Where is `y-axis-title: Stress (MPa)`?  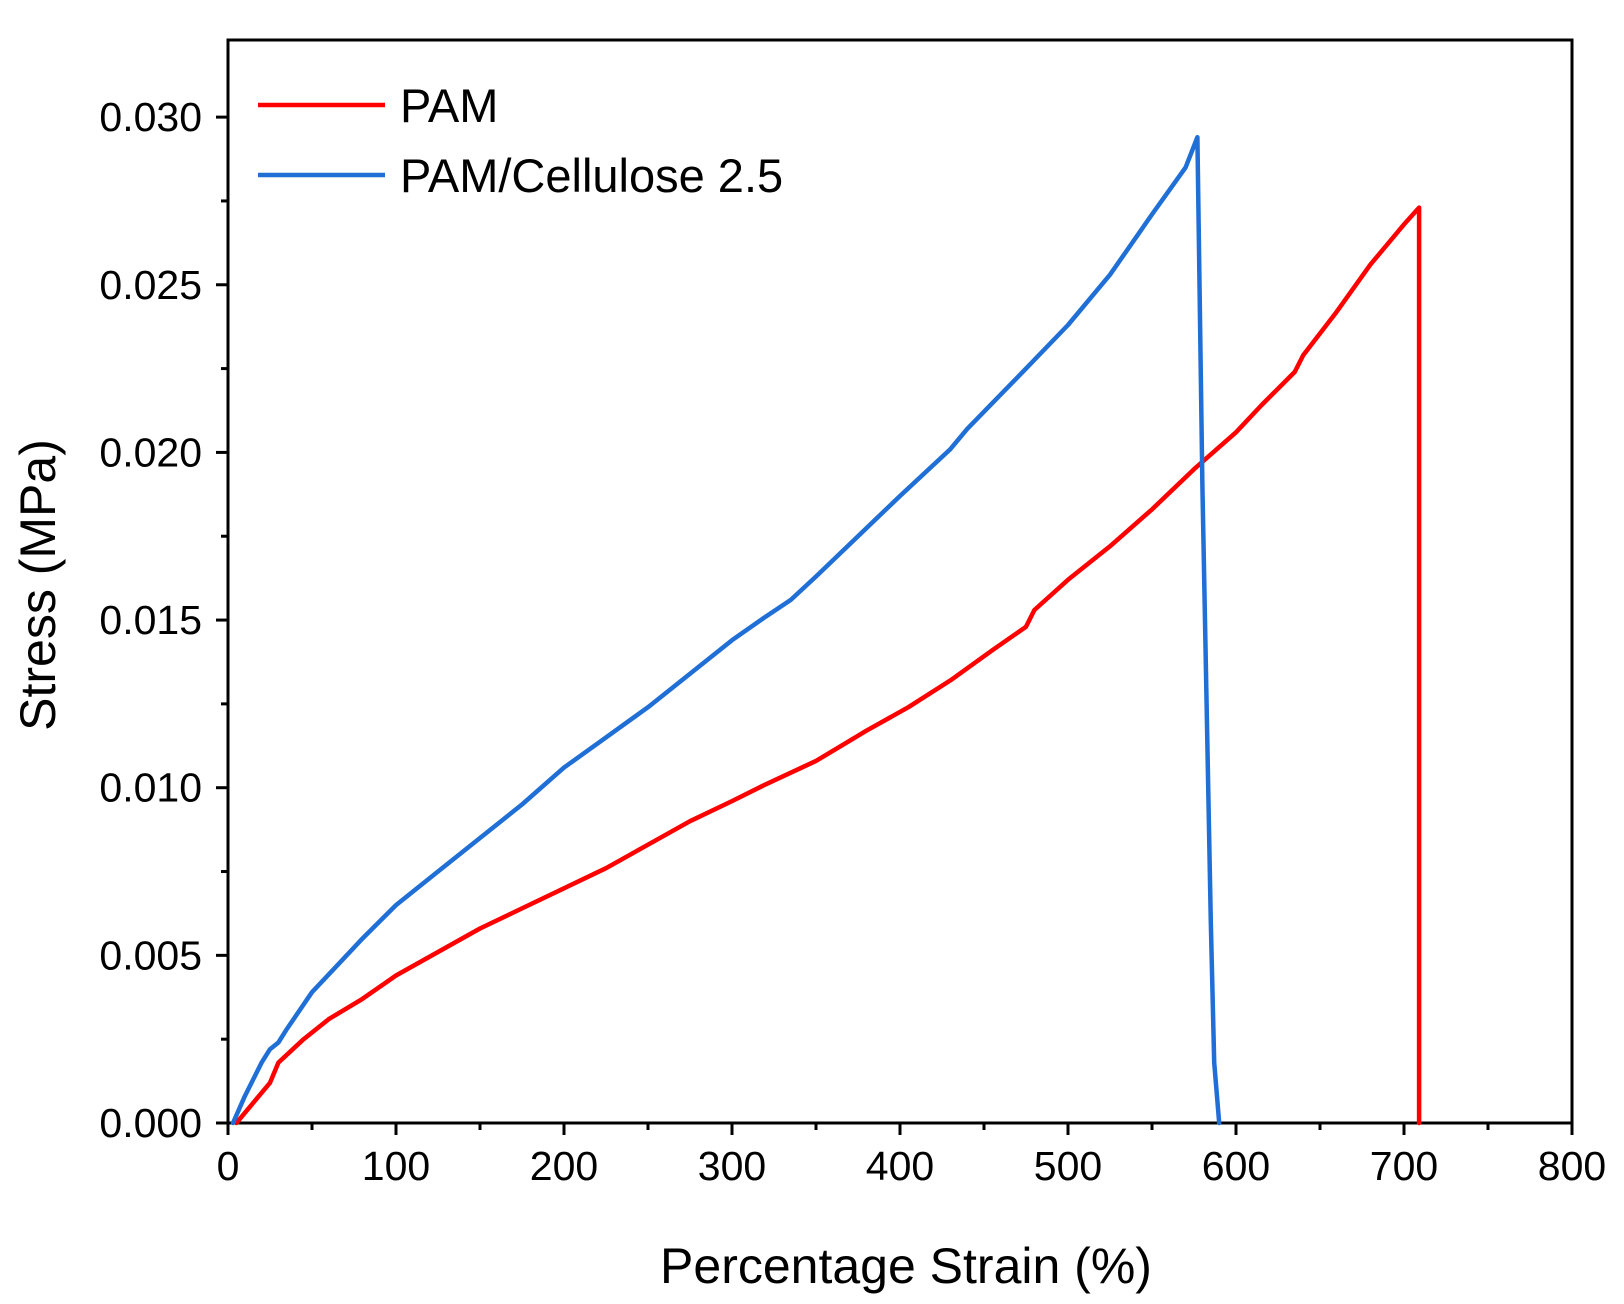
y-axis-title: Stress (MPa) is located at coordinates (38, 585).